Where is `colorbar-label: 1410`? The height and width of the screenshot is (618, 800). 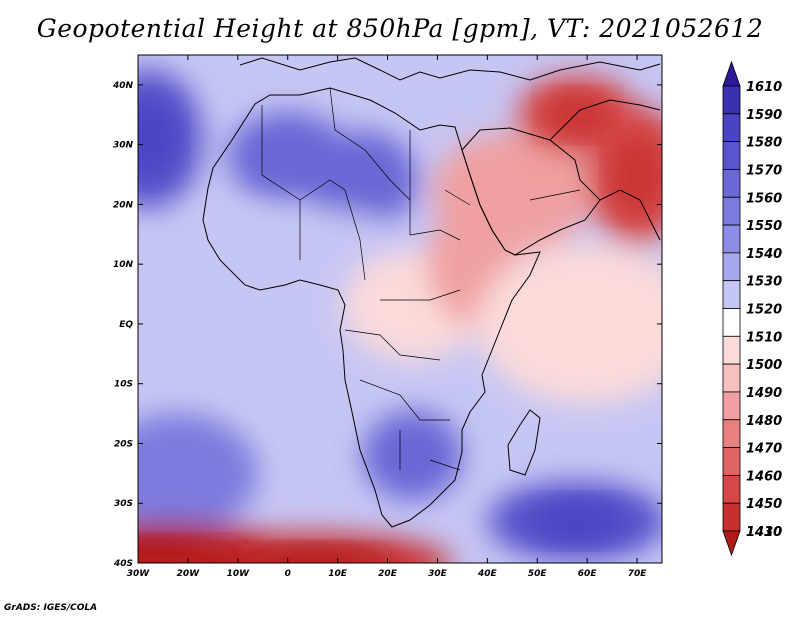
colorbar-label: 1410 is located at coordinates (764, 532).